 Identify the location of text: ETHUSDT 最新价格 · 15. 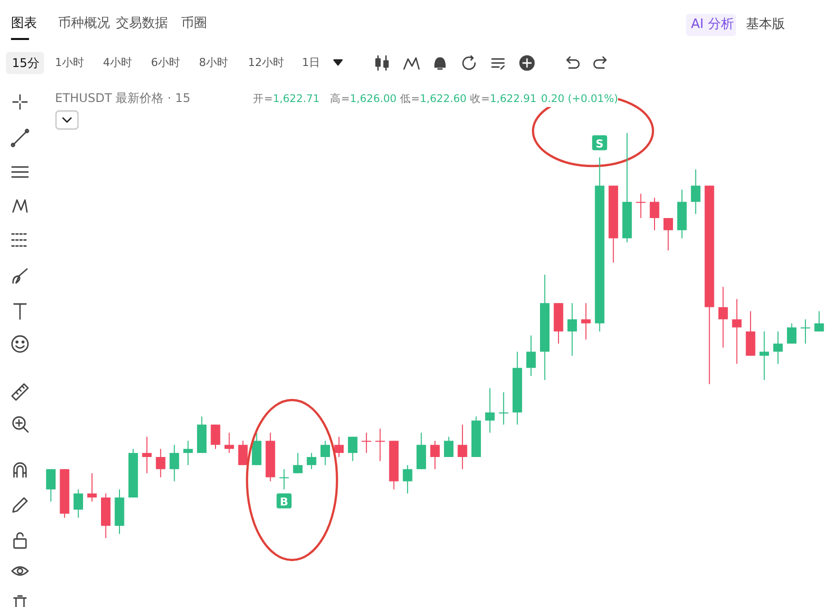
(122, 98).